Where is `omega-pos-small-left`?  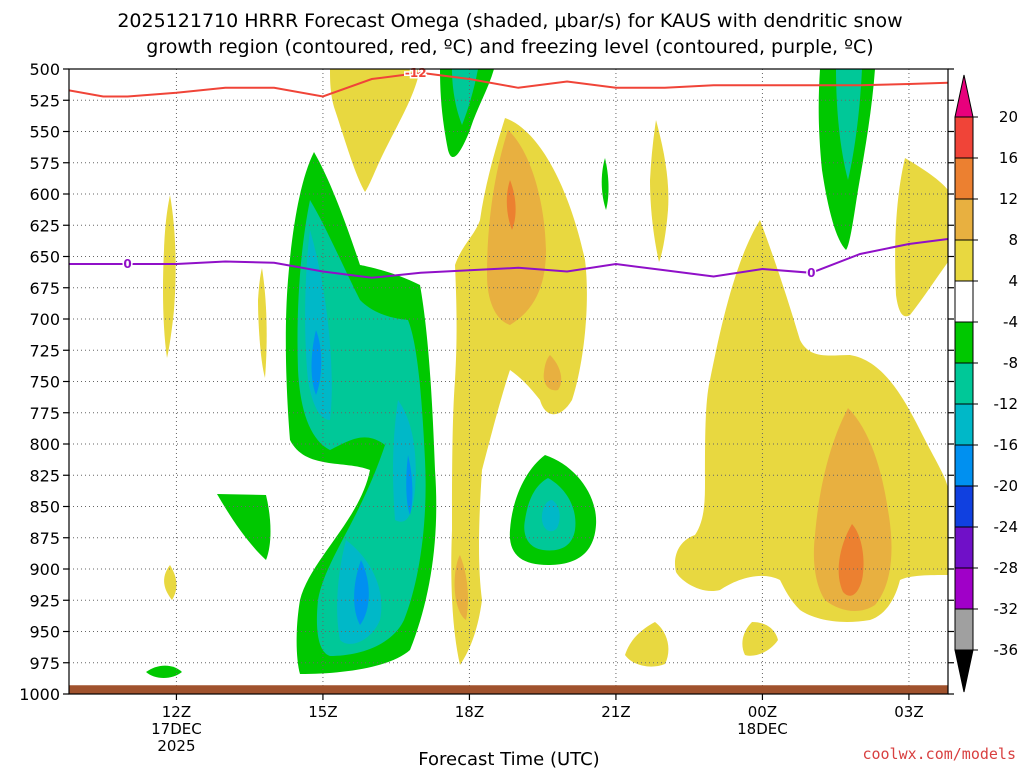 omega-pos-small-left is located at coordinates (170, 582).